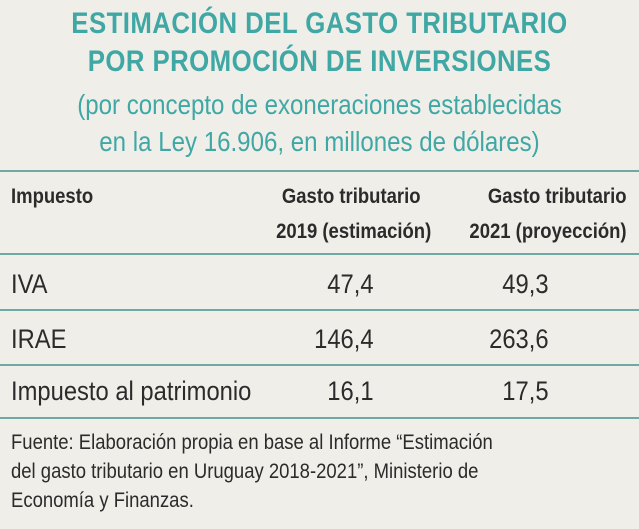 The width and height of the screenshot is (639, 529). What do you see at coordinates (525, 284) in the screenshot?
I see `row-value-2021: 49,3` at bounding box center [525, 284].